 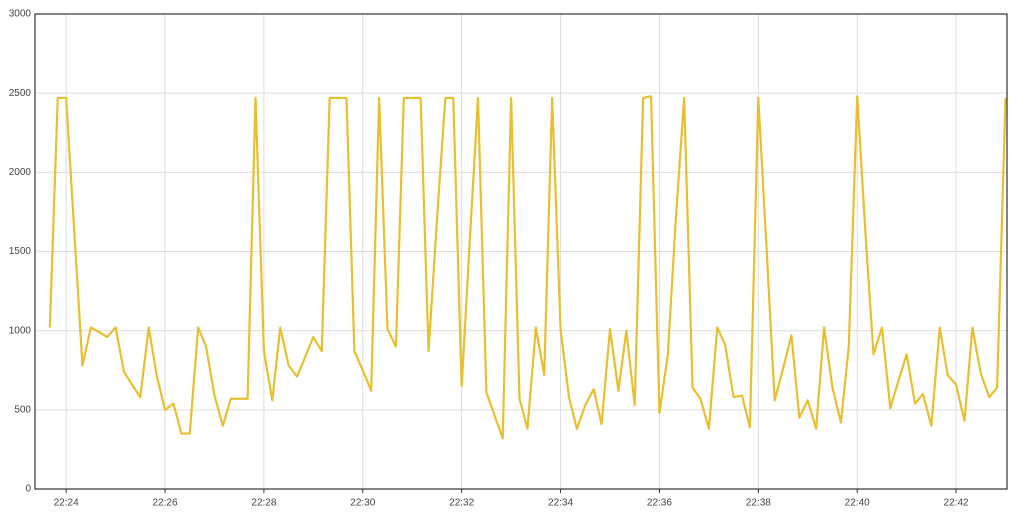 What do you see at coordinates (20, 172) in the screenshot?
I see `y-tick-label: 2000` at bounding box center [20, 172].